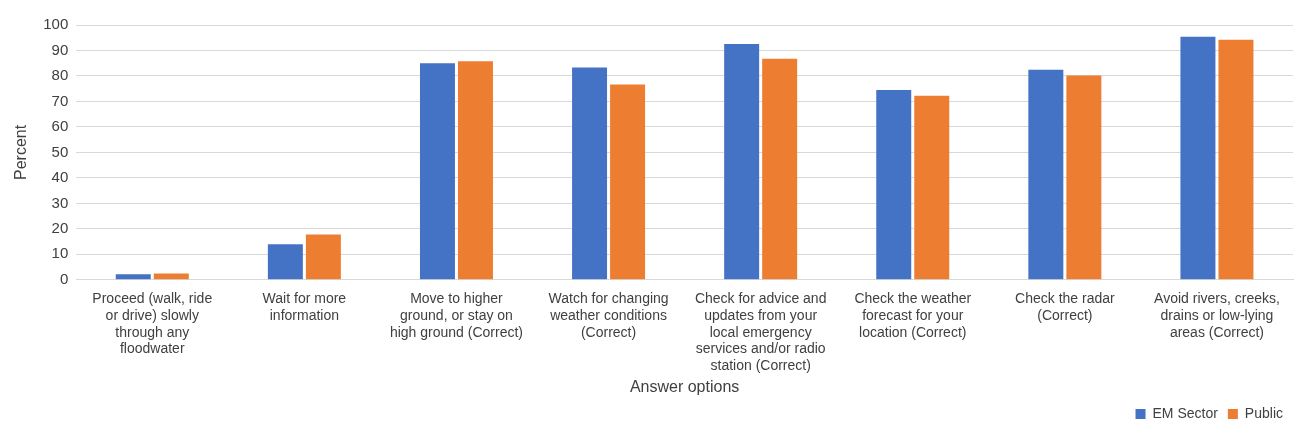  I want to click on y-tick-label: 10, so click(60, 253).